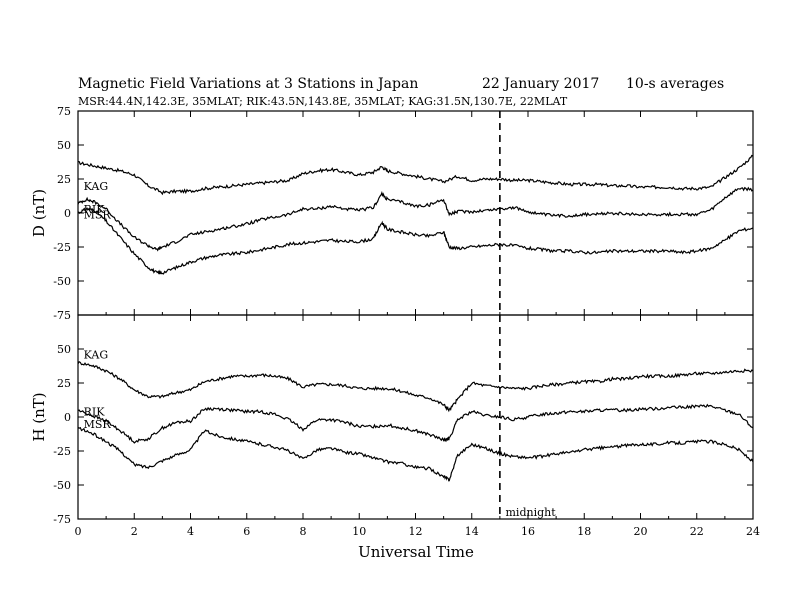  What do you see at coordinates (416, 552) in the screenshot?
I see `x-axis-label: Universal Time` at bounding box center [416, 552].